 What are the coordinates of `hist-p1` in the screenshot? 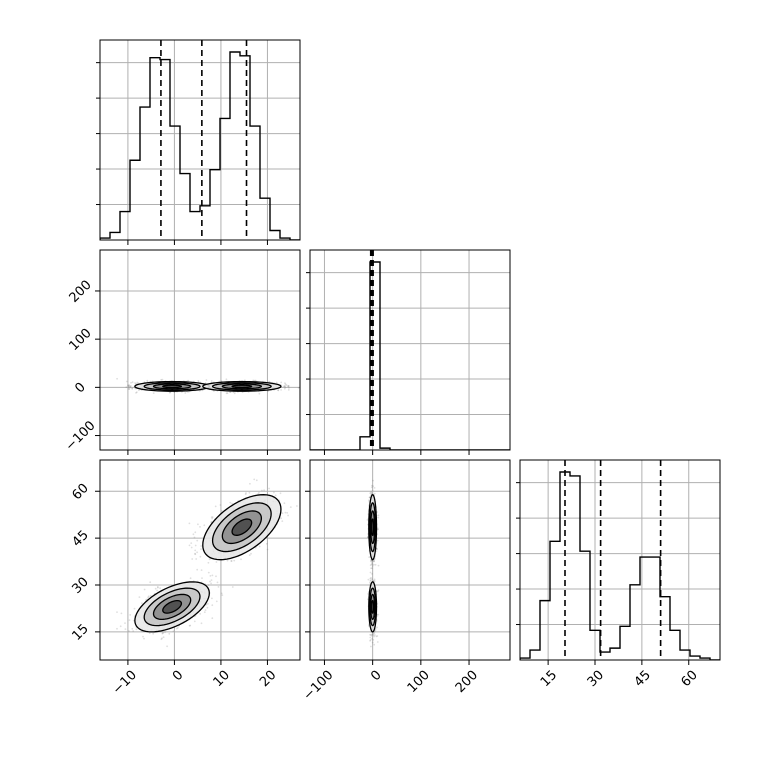 It's located at (408, 352).